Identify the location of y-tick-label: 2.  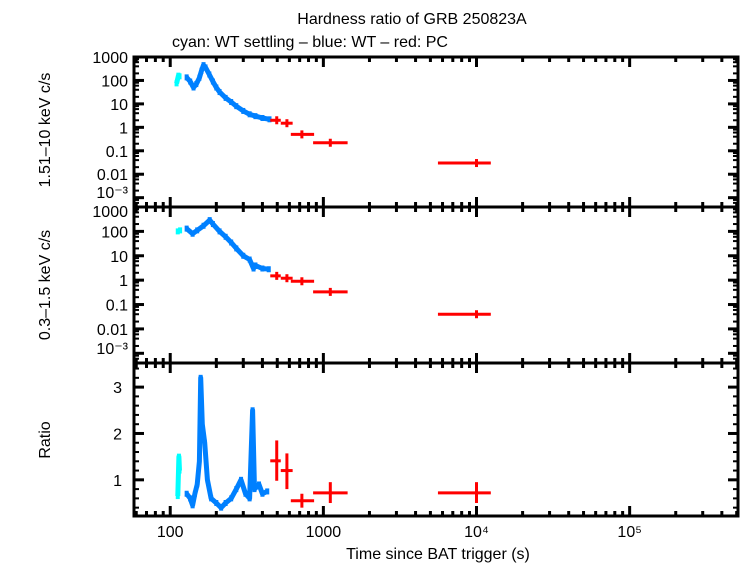
(117, 434).